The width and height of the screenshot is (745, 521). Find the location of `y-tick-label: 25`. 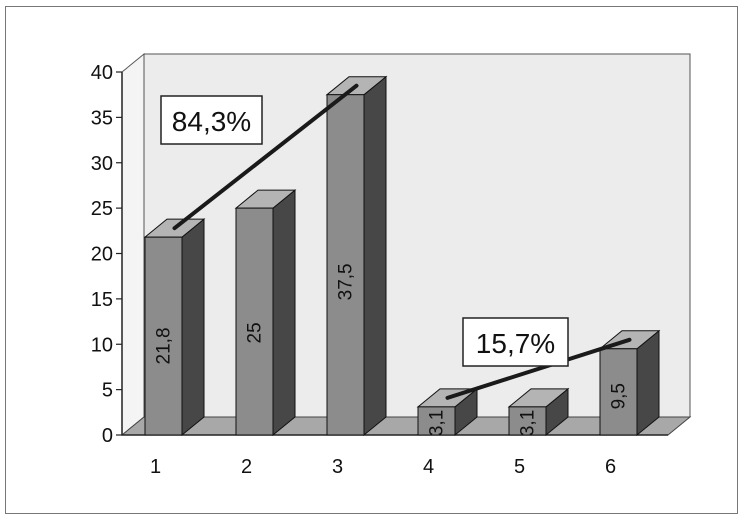

y-tick-label: 25 is located at coordinates (102, 209).